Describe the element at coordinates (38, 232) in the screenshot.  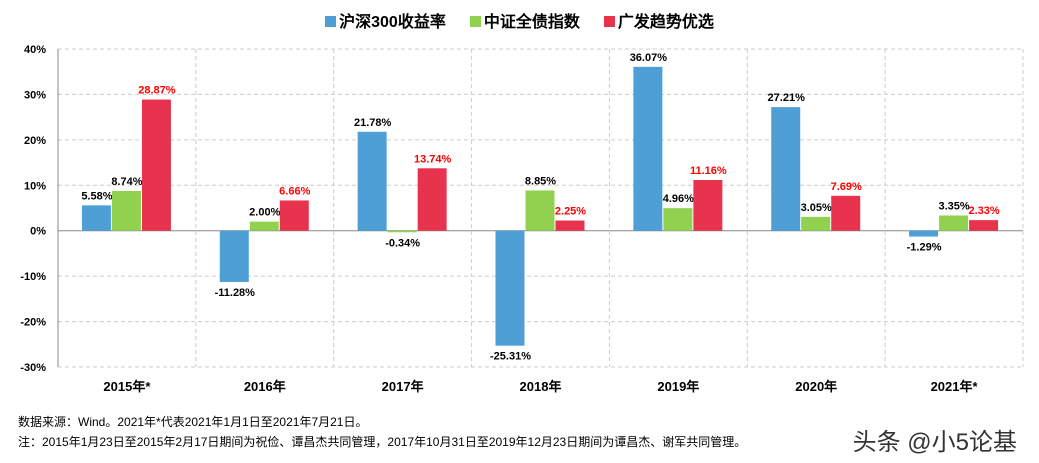
I see `y-tick-label: 0%` at that location.